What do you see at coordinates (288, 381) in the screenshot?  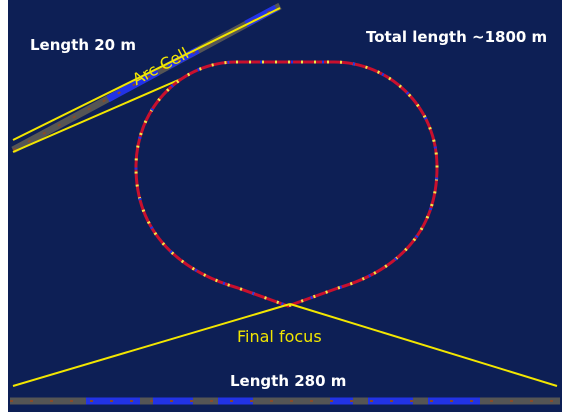 I see `final-focus-length-label: Length 280 m` at bounding box center [288, 381].